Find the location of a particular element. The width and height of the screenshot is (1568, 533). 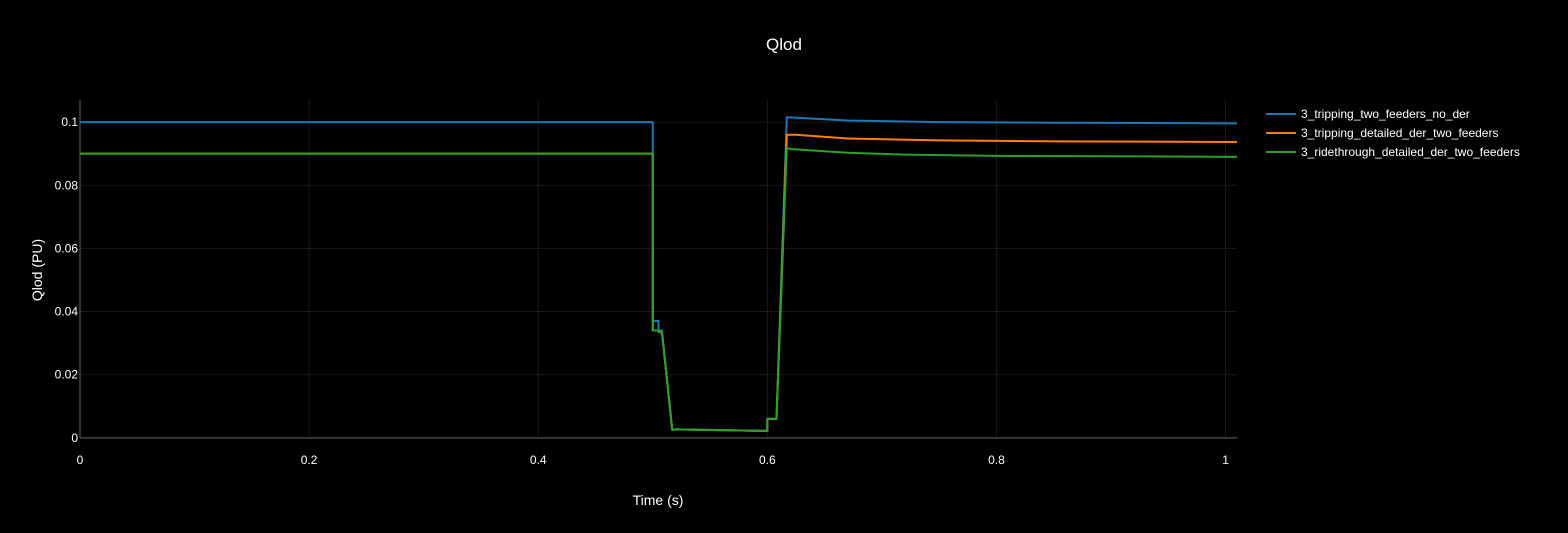

legend-label: 3_tripping_detailed_der_two_feeders is located at coordinates (1399, 133).